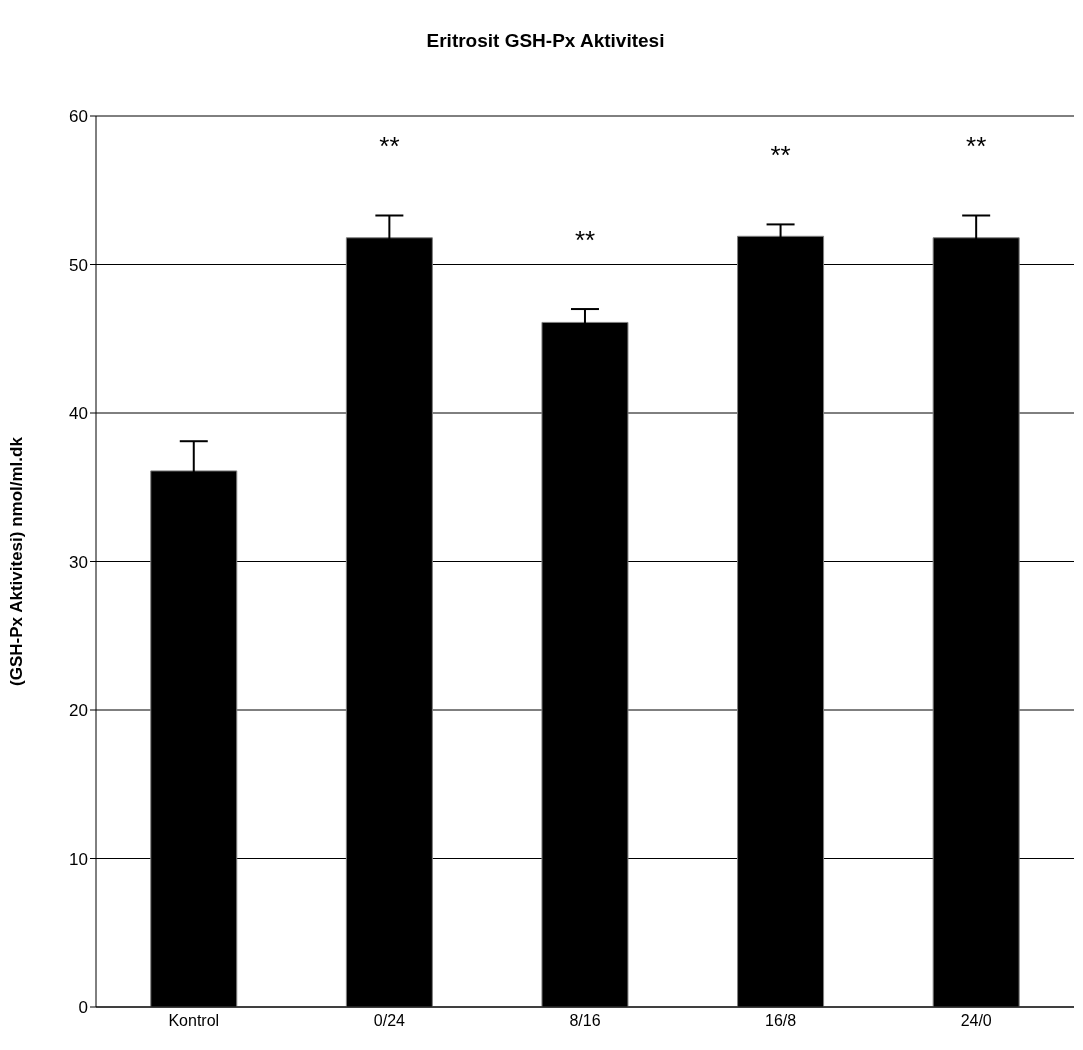 This screenshot has width=1083, height=1050. What do you see at coordinates (976, 1021) in the screenshot?
I see `x-tick-label: 24/0` at bounding box center [976, 1021].